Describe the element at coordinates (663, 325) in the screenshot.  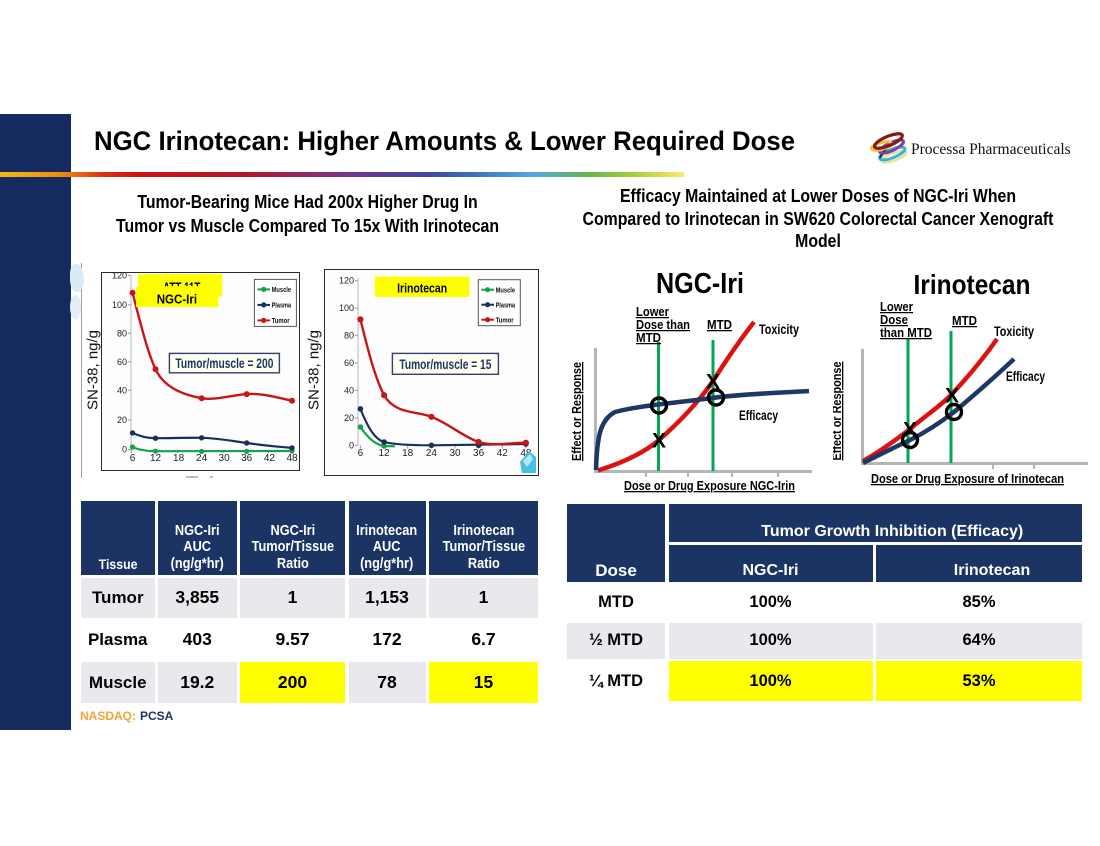
I see `svg-text: Dose than` at that location.